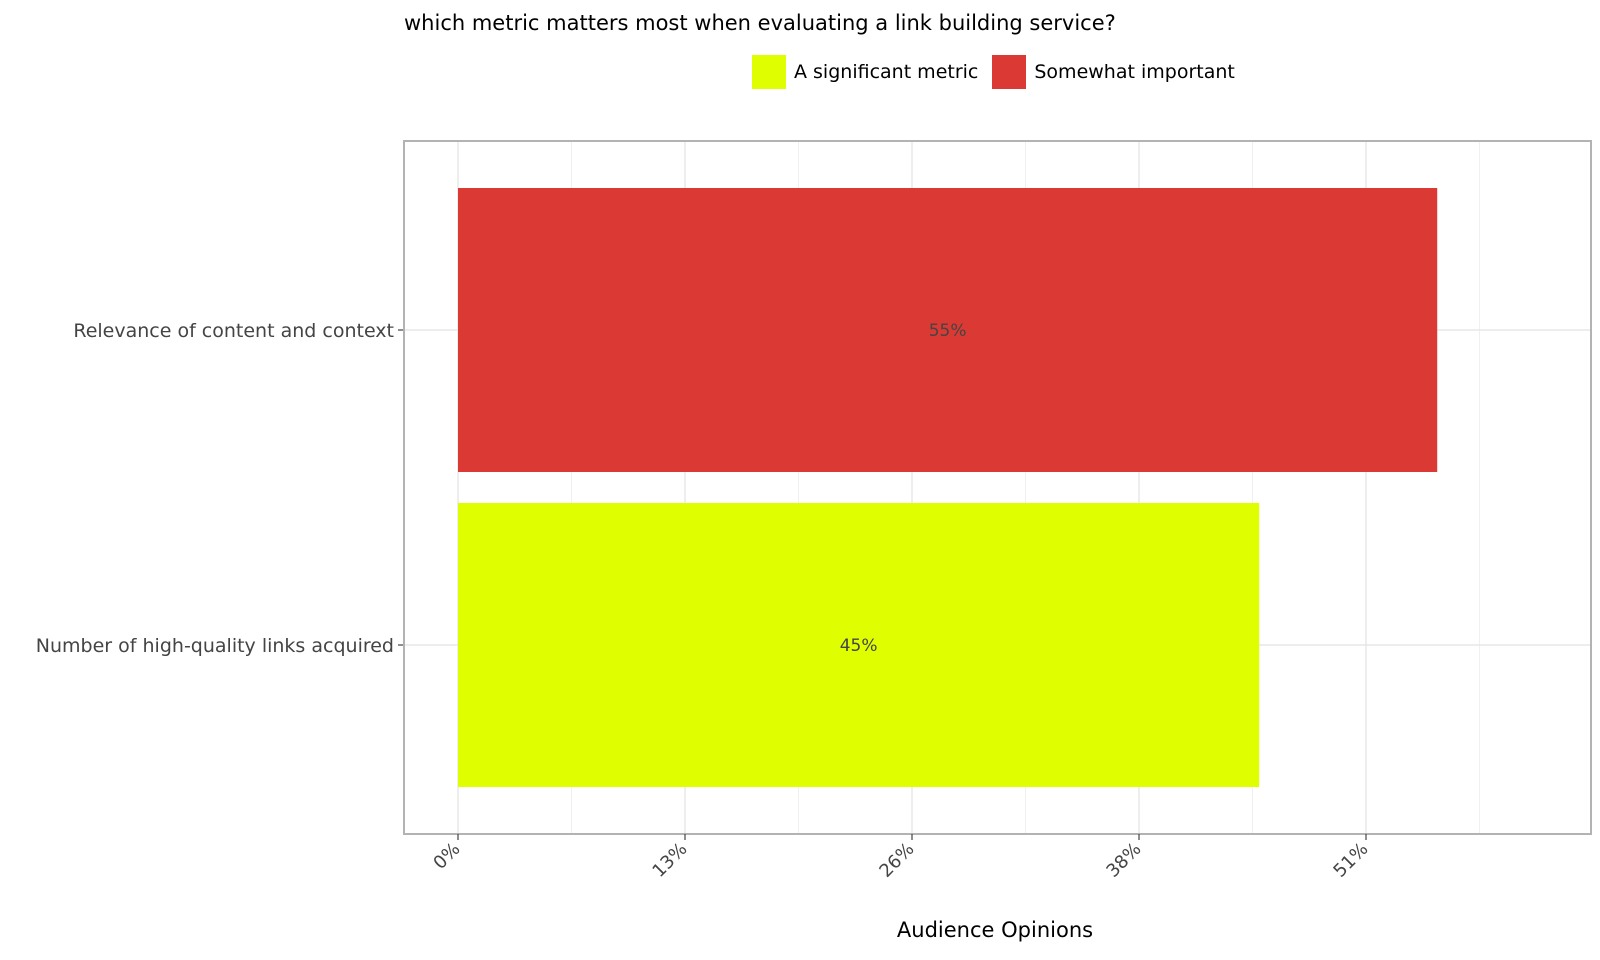  What do you see at coordinates (446, 856) in the screenshot?
I see `x-tick-label: 0%` at bounding box center [446, 856].